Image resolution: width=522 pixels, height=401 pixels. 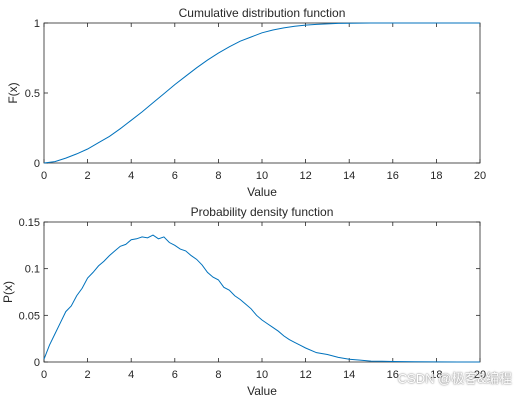 I want to click on pdf-x-tick-label: 8, so click(x=218, y=375).